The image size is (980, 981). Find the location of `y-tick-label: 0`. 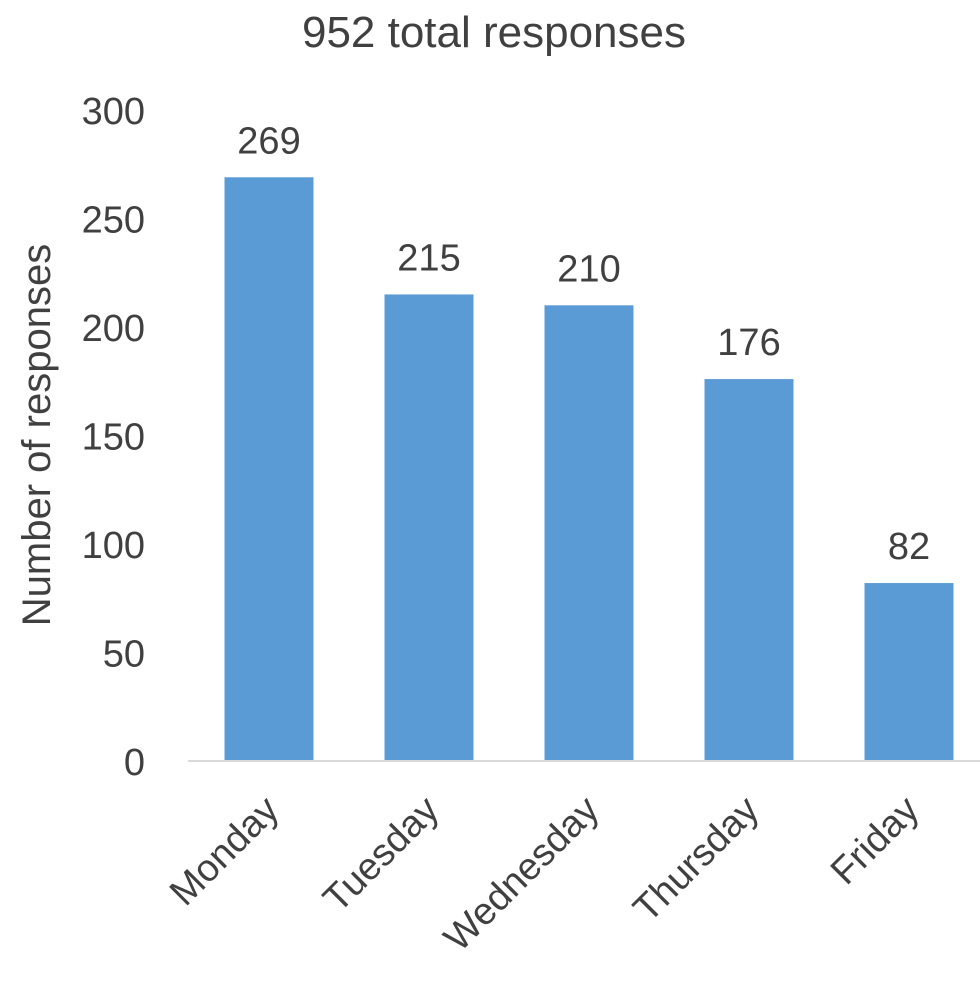

y-tick-label: 0 is located at coordinates (134, 763).